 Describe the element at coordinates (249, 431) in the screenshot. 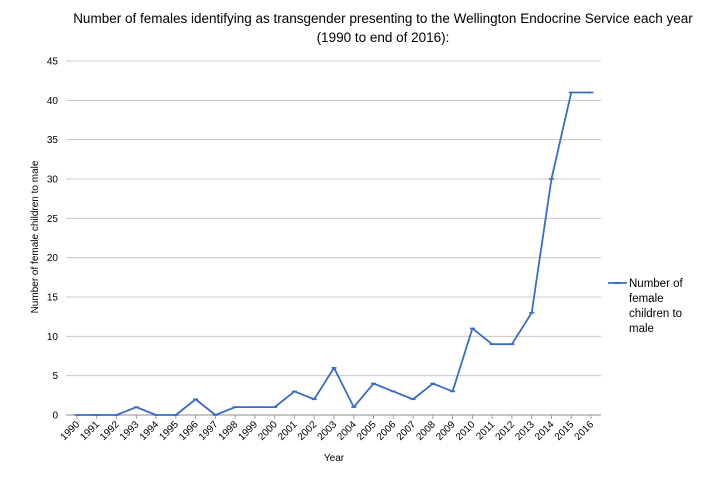

I see `x-tick-label: 1999` at that location.